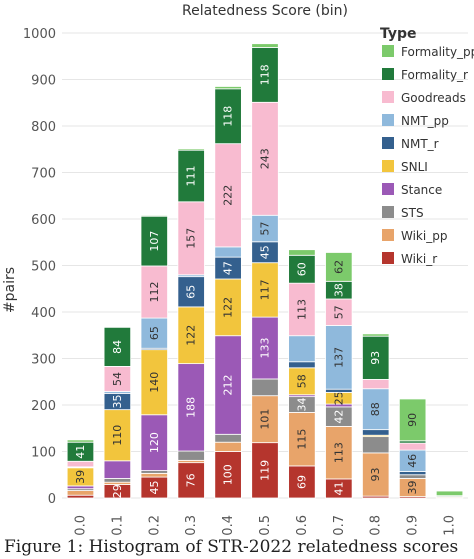  Describe the element at coordinates (154, 382) in the screenshot. I see `data-label: 140` at that location.